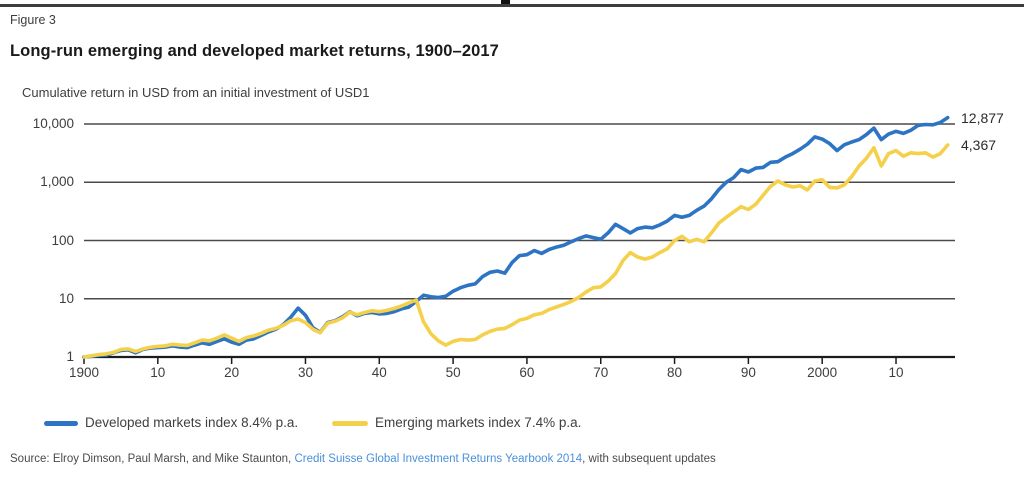 The width and height of the screenshot is (1024, 477). Describe the element at coordinates (350, 423) in the screenshot. I see `emerging-line-swatch-icon` at that location.